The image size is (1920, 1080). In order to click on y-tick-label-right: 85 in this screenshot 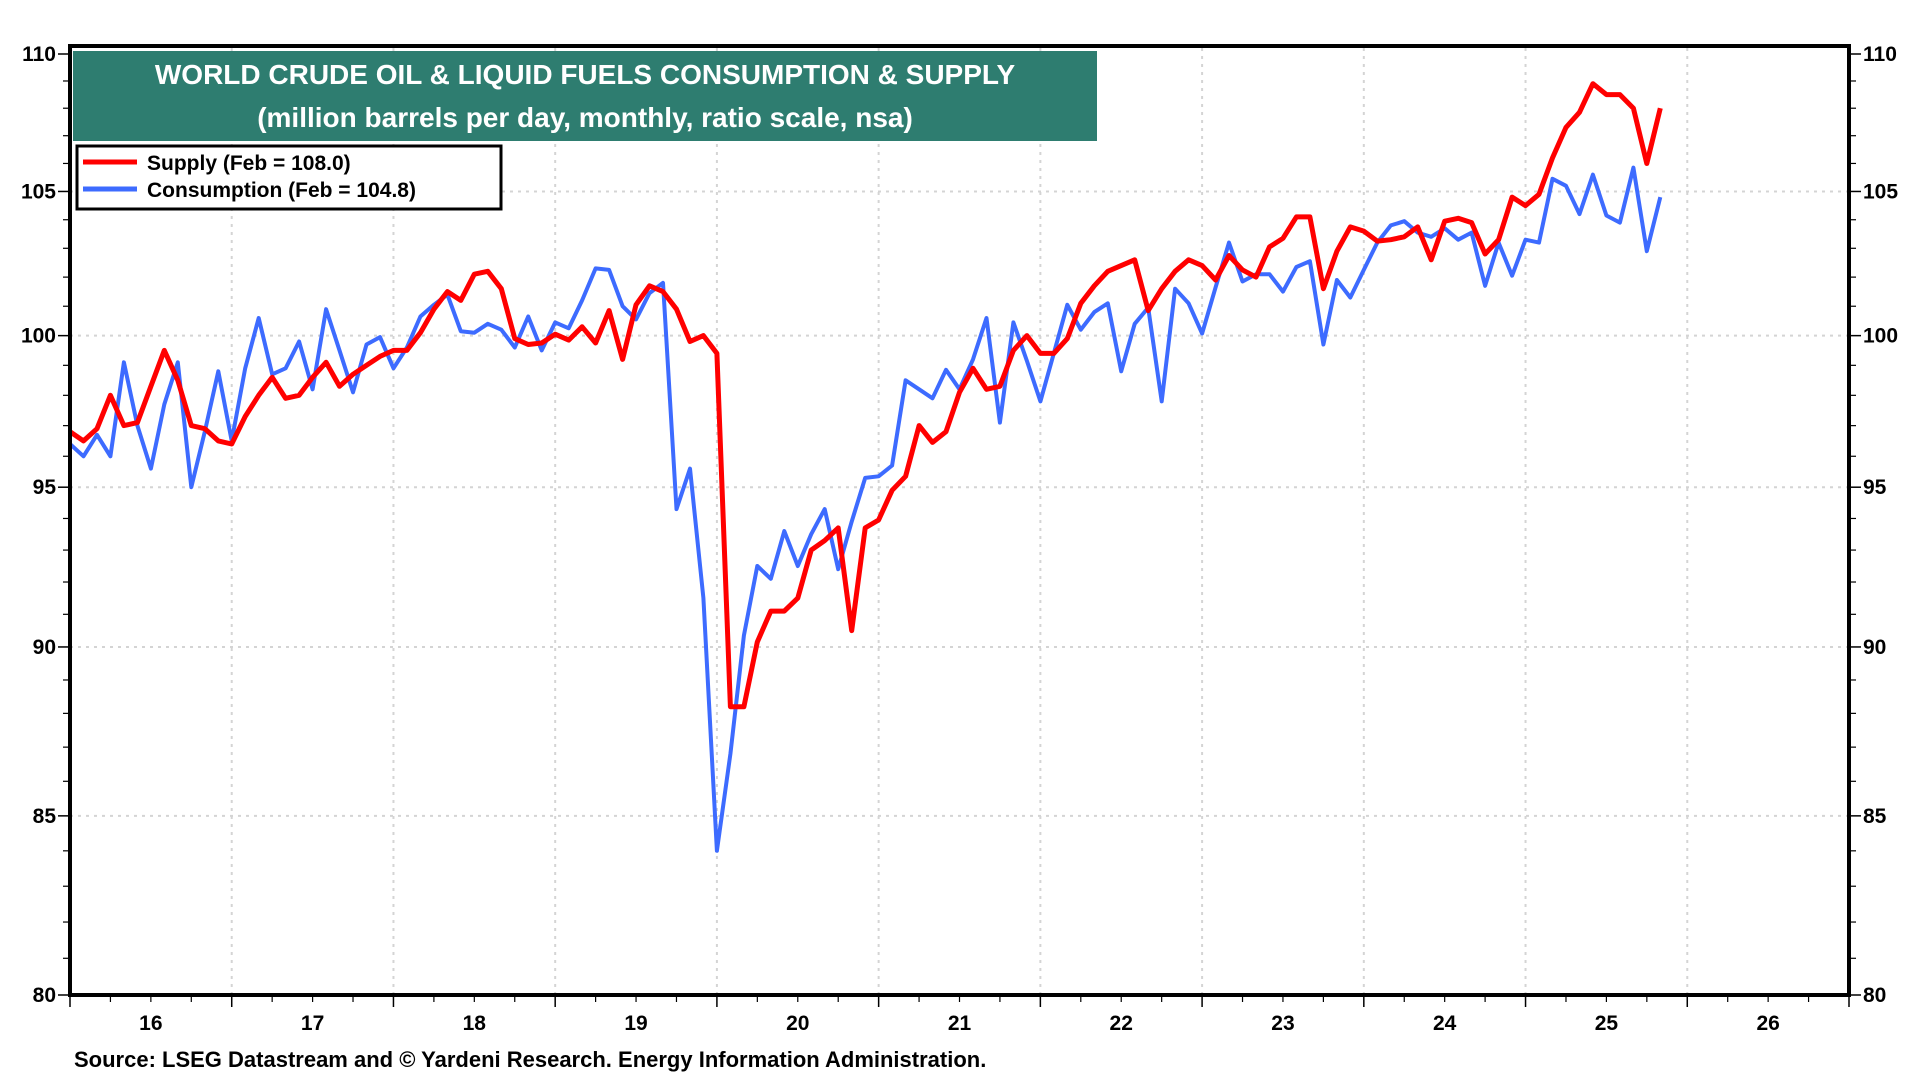, I will do `click(1875, 816)`.